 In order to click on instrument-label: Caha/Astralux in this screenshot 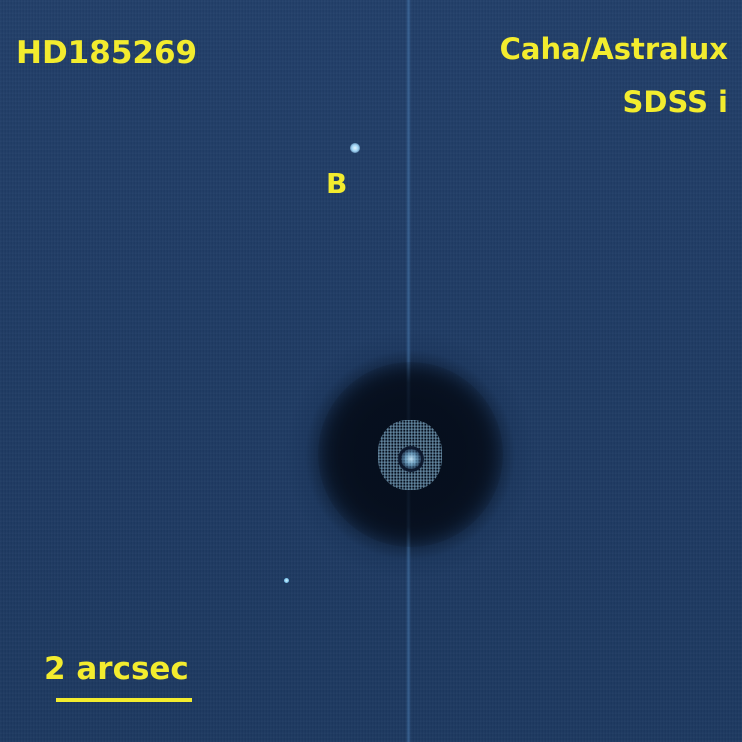, I will do `click(614, 49)`.